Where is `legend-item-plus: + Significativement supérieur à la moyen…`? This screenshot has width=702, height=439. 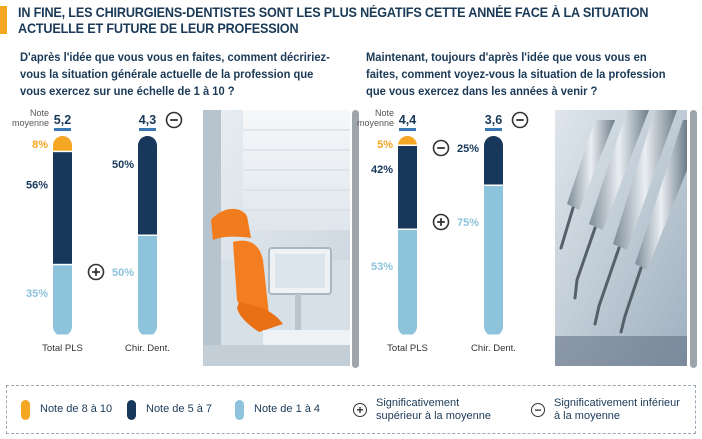 legend-item-plus: + Significativement supérieur à la moyen… is located at coordinates (433, 409).